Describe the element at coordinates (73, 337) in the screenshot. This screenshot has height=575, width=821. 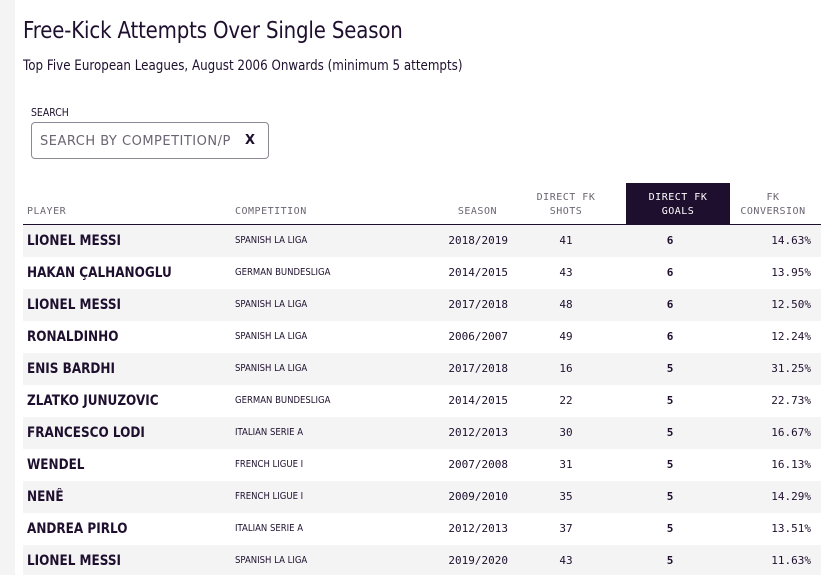
I see `player-name: RONALDINHO` at that location.